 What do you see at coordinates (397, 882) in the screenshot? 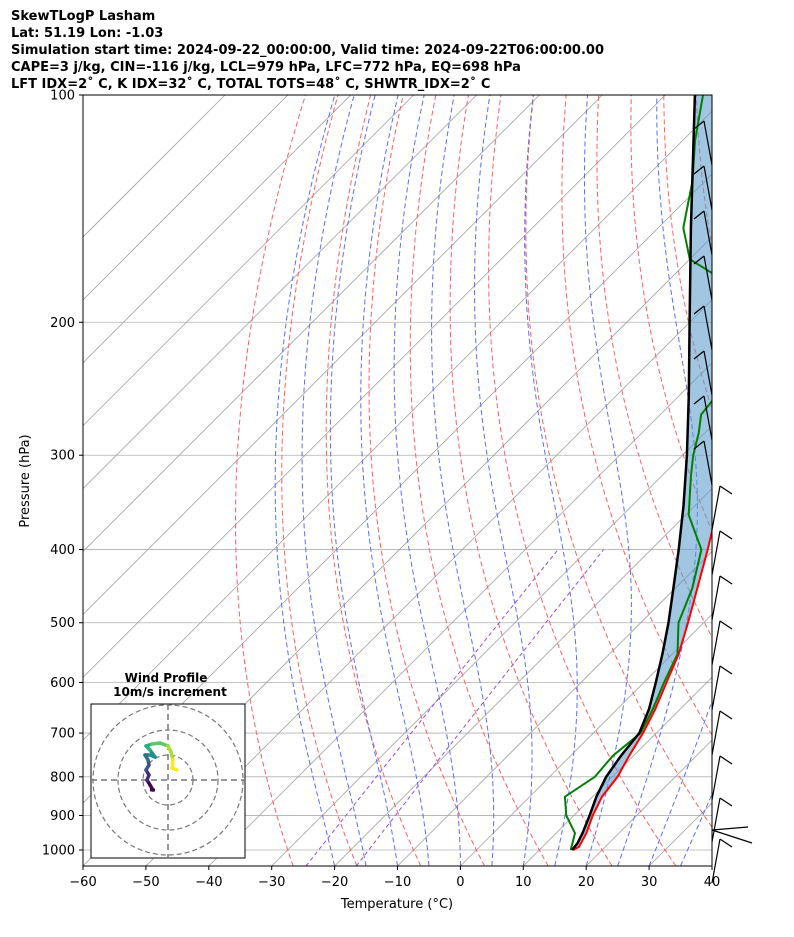
I see `x-tick-label: −10` at bounding box center [397, 882].